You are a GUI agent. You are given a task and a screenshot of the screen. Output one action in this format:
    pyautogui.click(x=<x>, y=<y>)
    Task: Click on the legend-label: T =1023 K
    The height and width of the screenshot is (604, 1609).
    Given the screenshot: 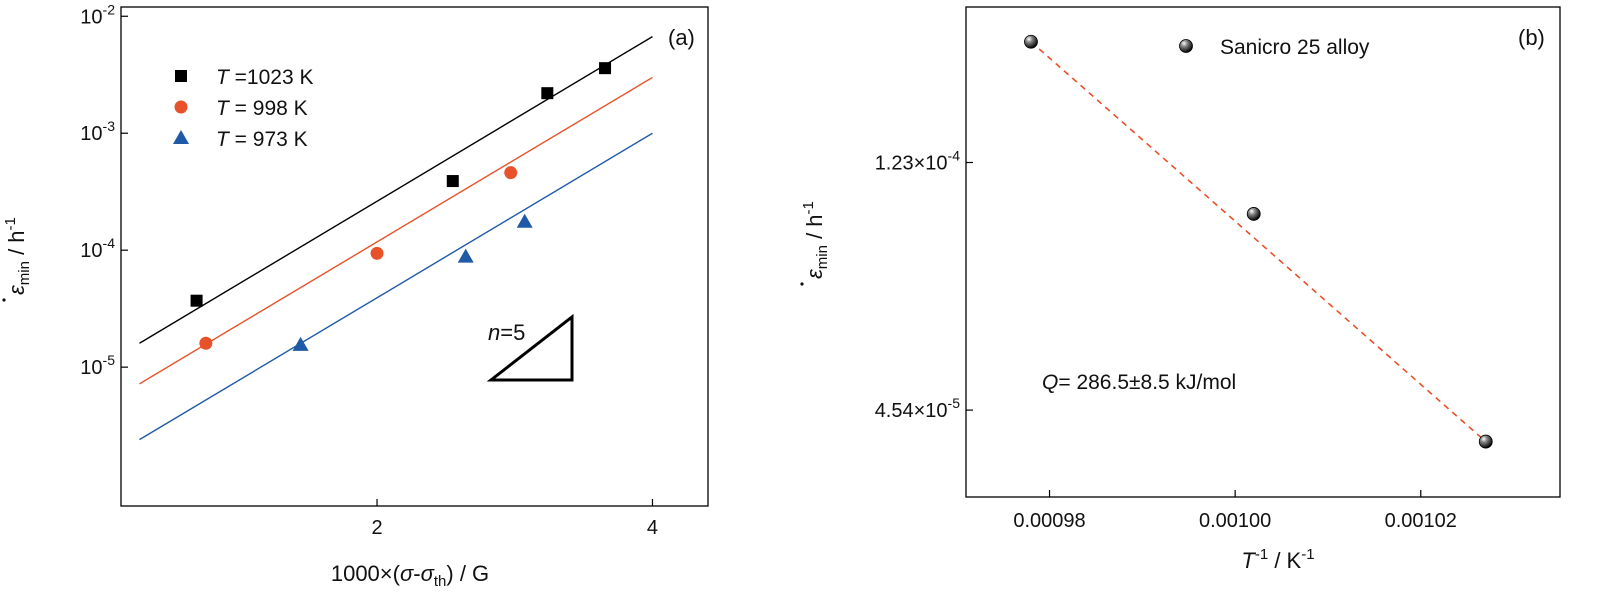 What is the action you would take?
    pyautogui.click(x=264, y=77)
    